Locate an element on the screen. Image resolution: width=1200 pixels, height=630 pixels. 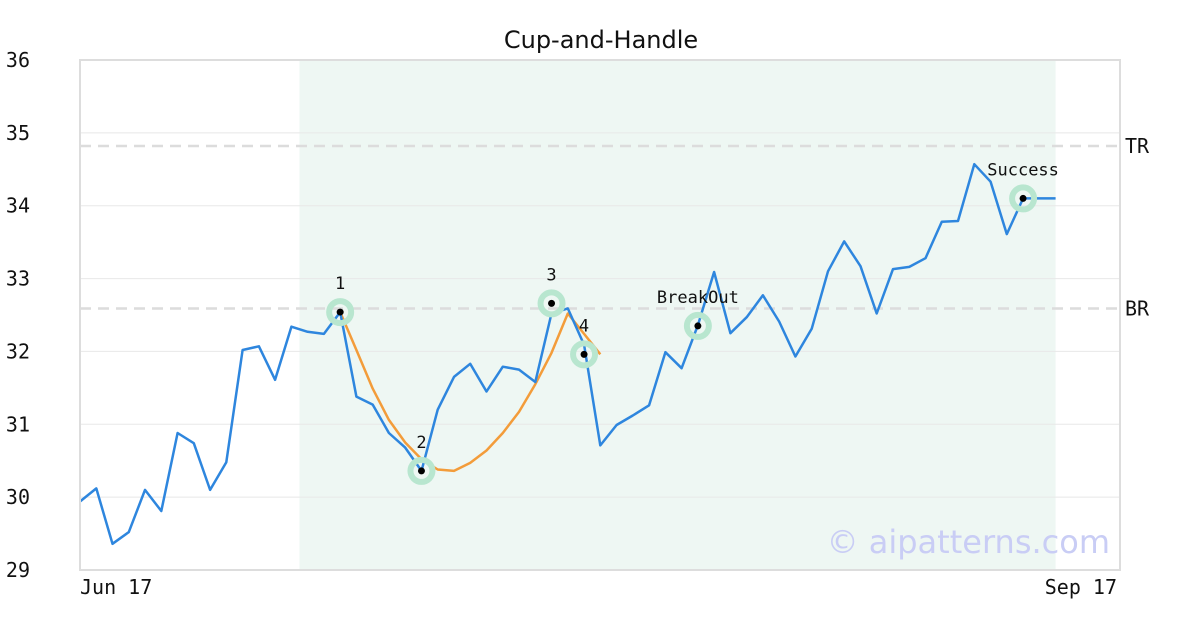
y-tick-label: 33 is located at coordinates (18, 279).